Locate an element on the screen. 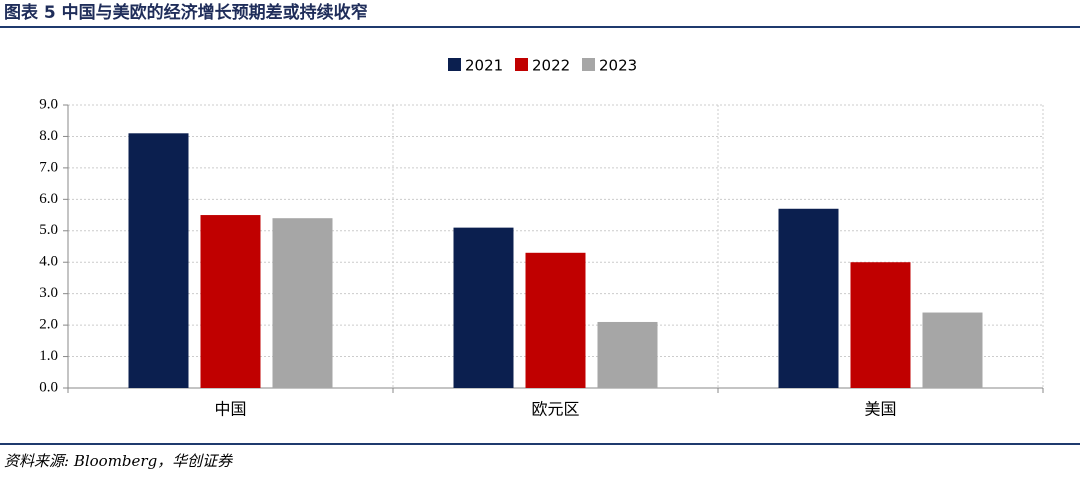  y-tick-label: 3.0 is located at coordinates (48, 293).